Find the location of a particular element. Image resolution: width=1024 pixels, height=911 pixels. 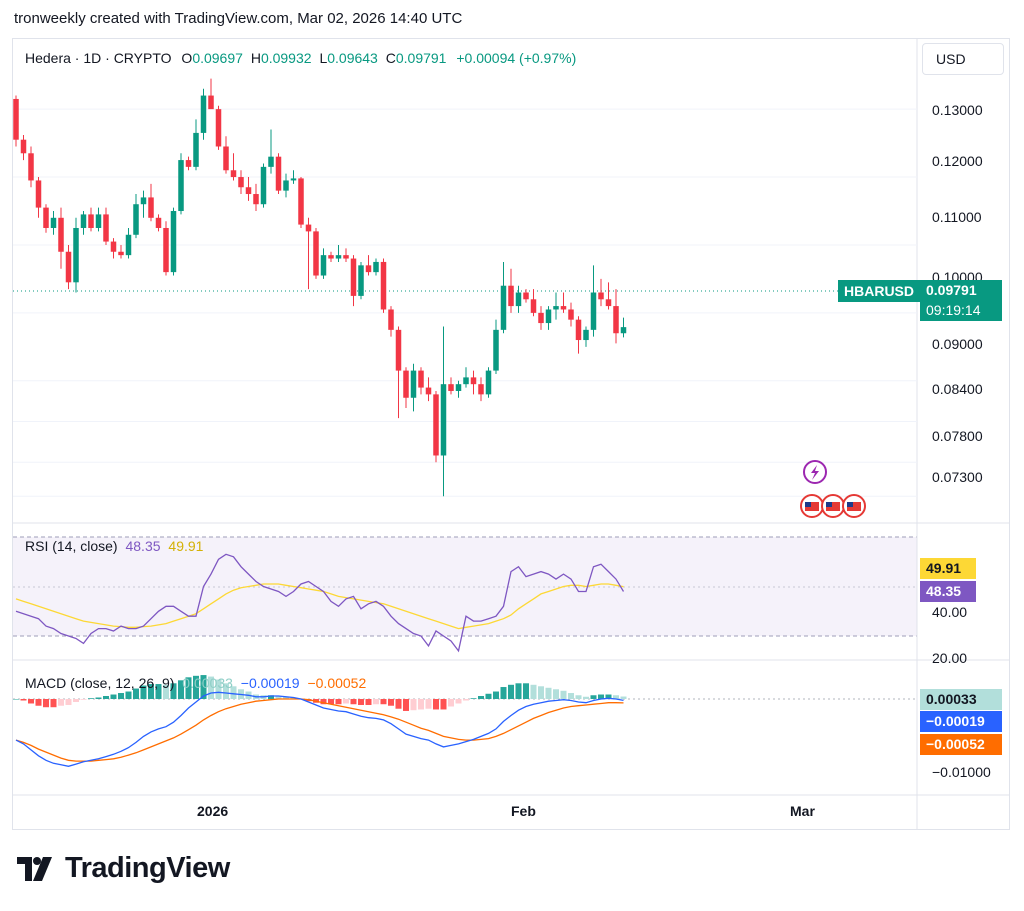

tradingview-logo: TradingView is located at coordinates (123, 868).